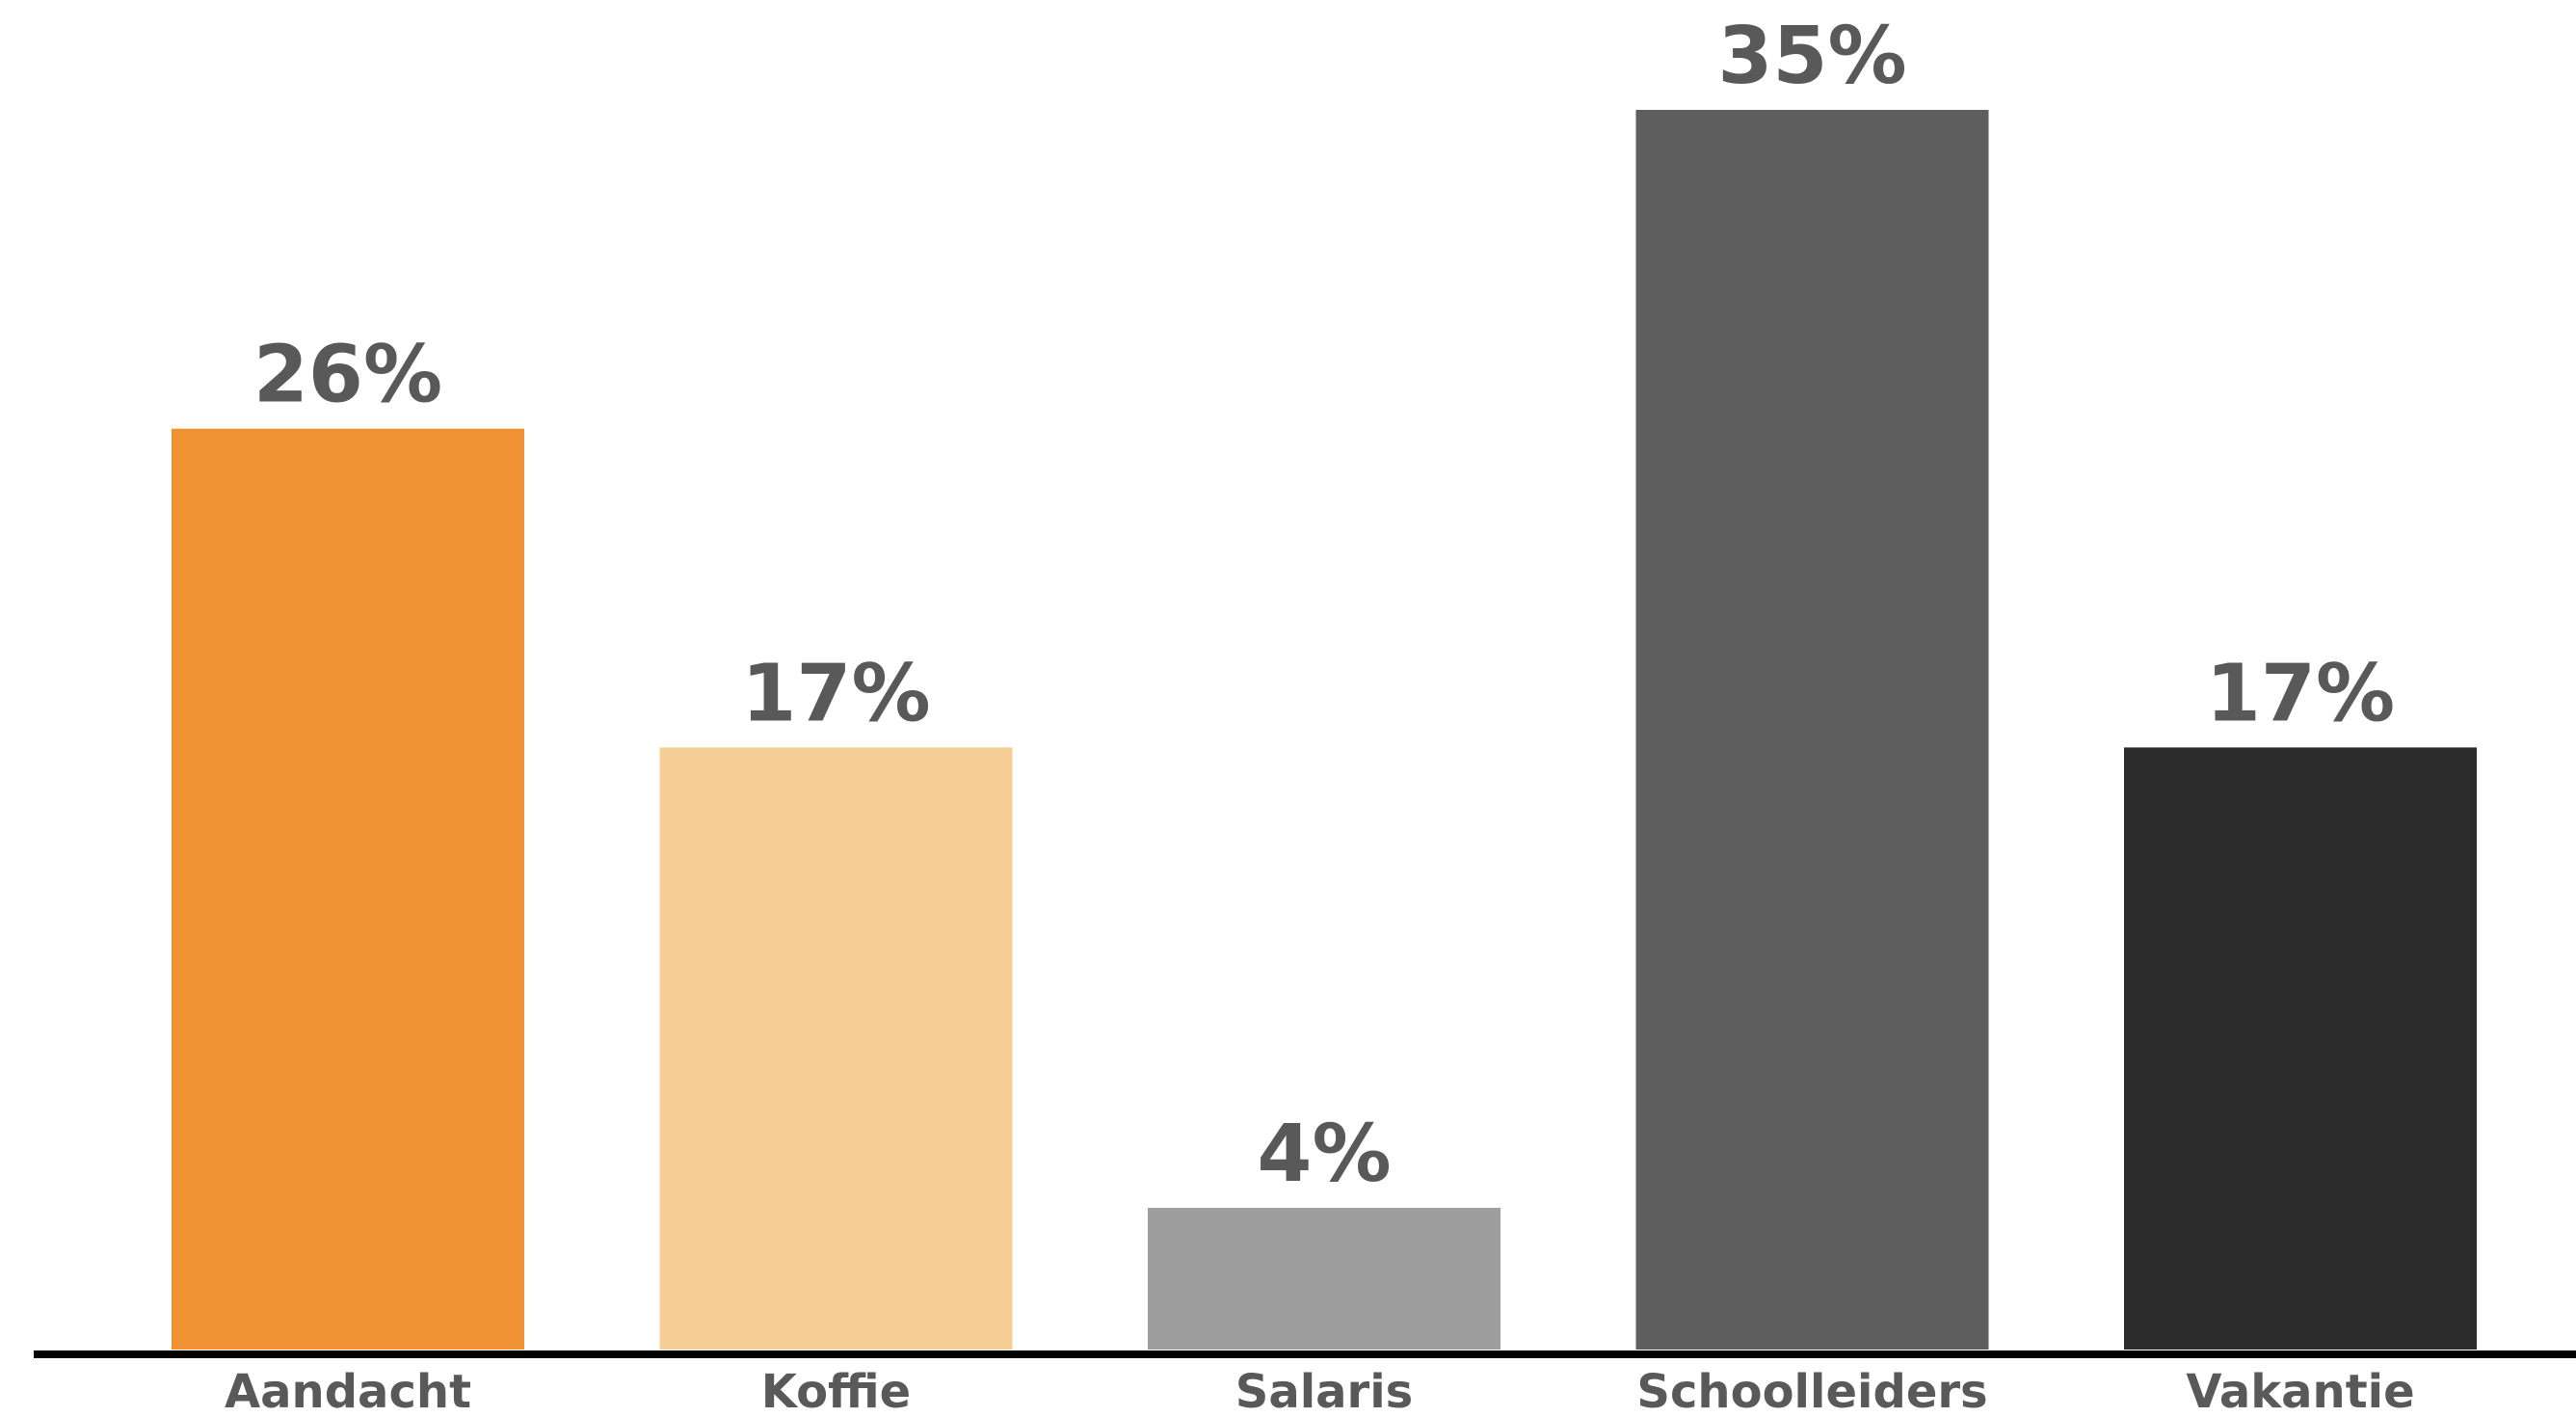 The height and width of the screenshot is (1417, 2576). Describe the element at coordinates (1324, 1279) in the screenshot. I see `bar-salaris` at that location.